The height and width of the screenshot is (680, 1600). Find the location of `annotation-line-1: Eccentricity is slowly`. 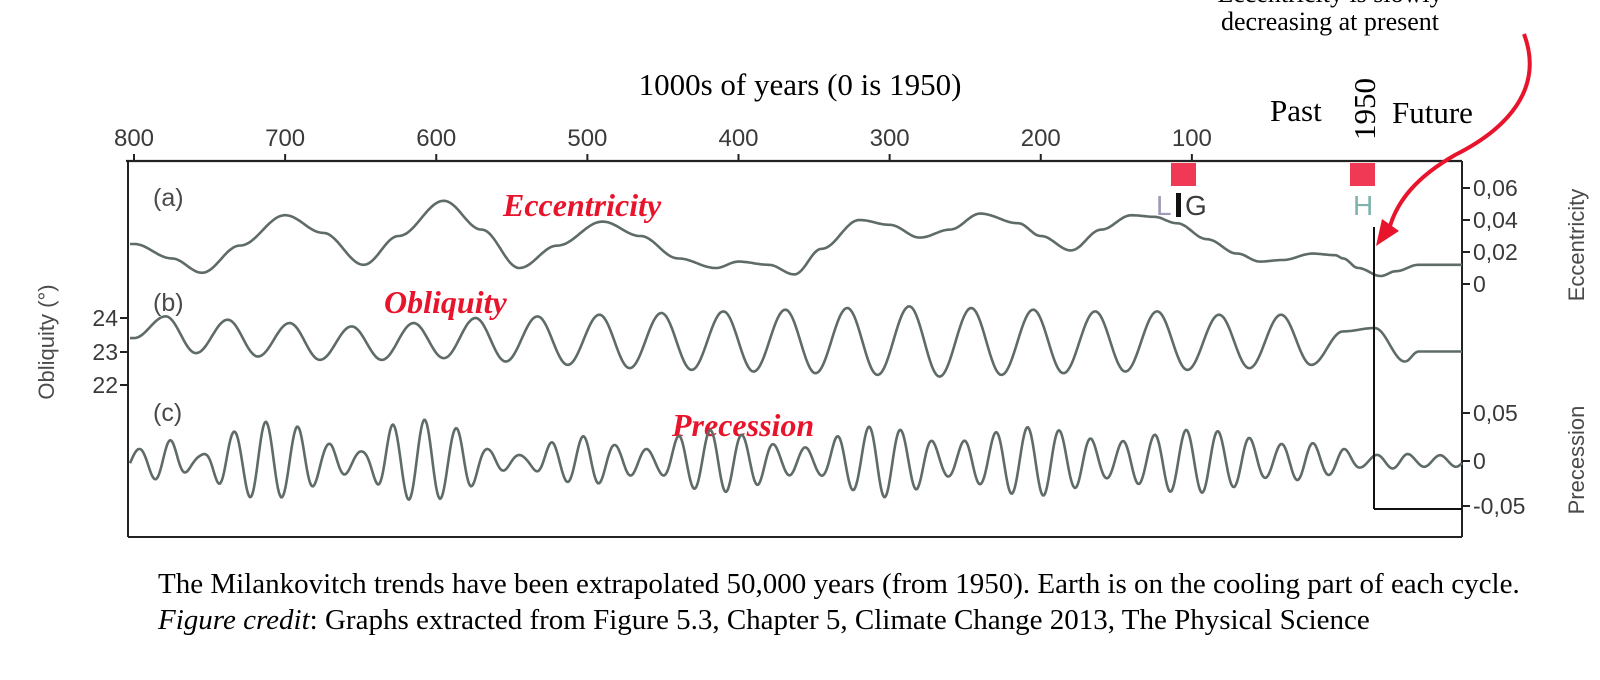

annotation-line-1: Eccentricity is slowly is located at coordinates (1329, 4).